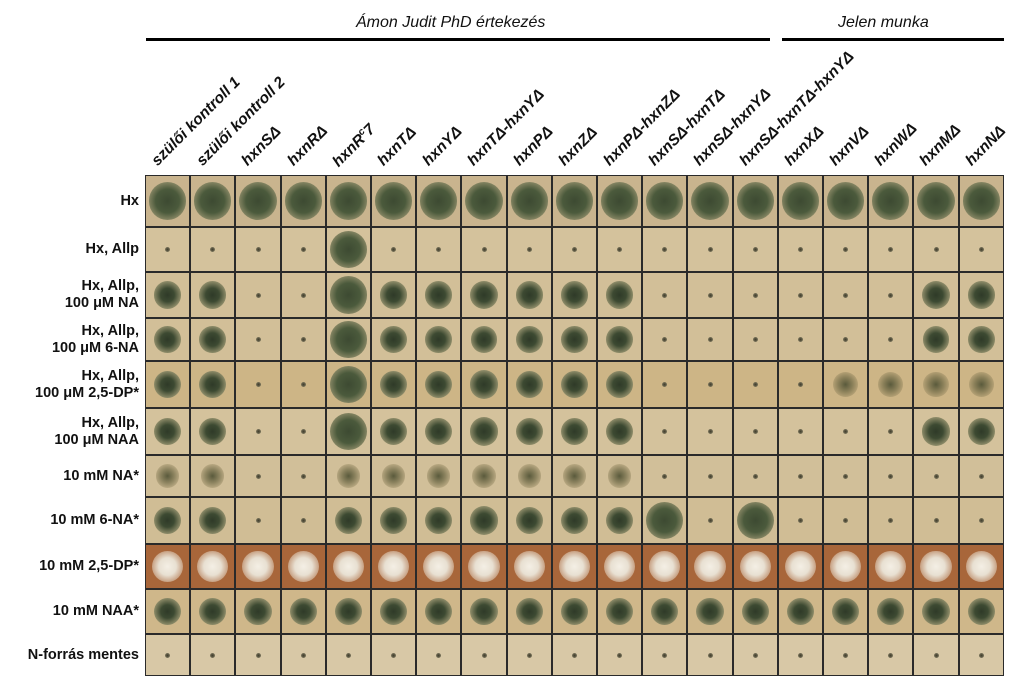  What do you see at coordinates (241, 121) in the screenshot?
I see `column-header-text: szülői kontroll 2` at bounding box center [241, 121].